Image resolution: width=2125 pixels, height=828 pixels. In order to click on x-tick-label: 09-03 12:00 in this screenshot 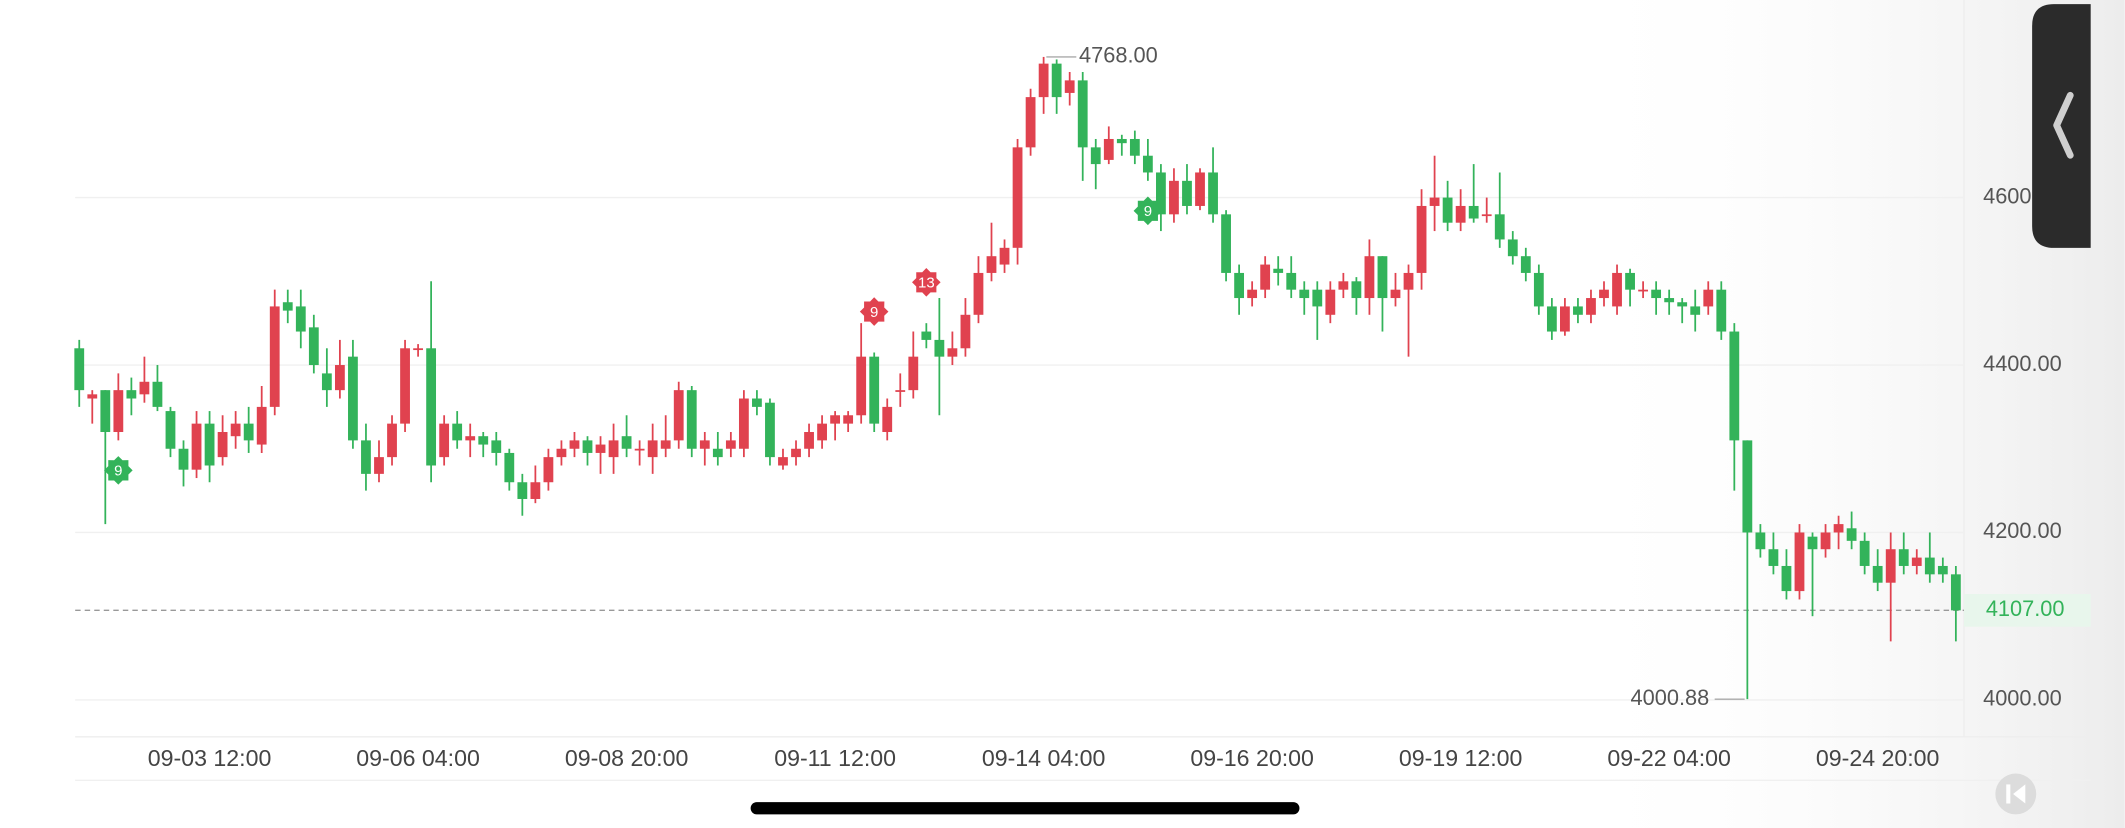, I will do `click(210, 758)`.